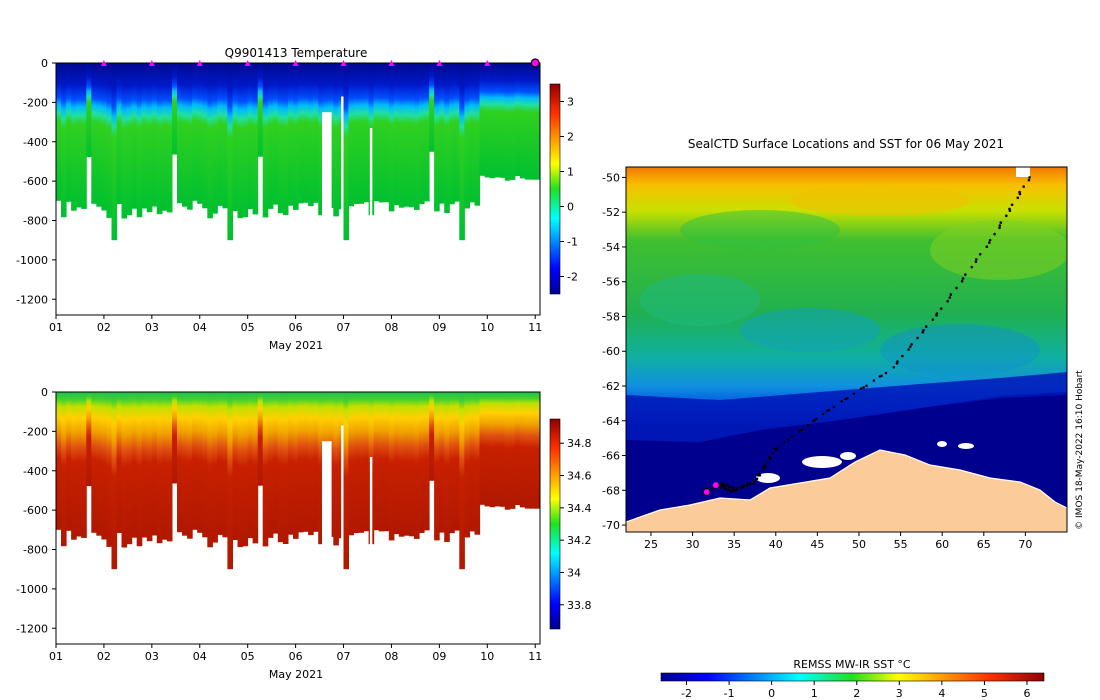 This screenshot has width=1100, height=700. Describe the element at coordinates (579, 605) in the screenshot. I see `colorbar-tick-label: 33.8` at that location.